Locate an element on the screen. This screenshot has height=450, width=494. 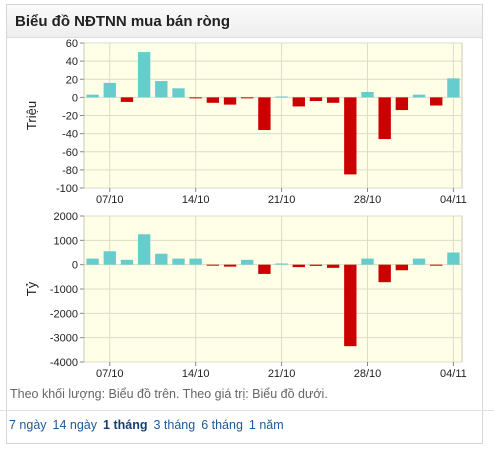
range-1-month: 1 tháng is located at coordinates (125, 424).